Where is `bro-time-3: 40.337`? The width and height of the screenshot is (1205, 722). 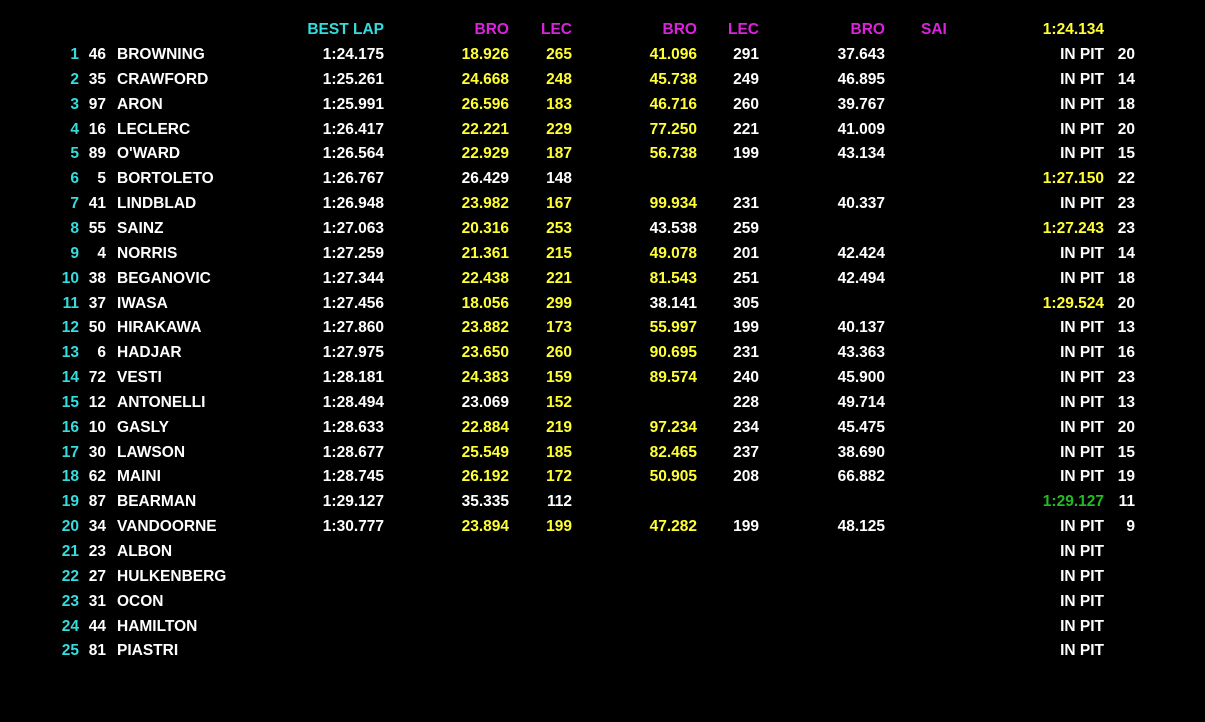
bro-time-3: 40.337 is located at coordinates (861, 204).